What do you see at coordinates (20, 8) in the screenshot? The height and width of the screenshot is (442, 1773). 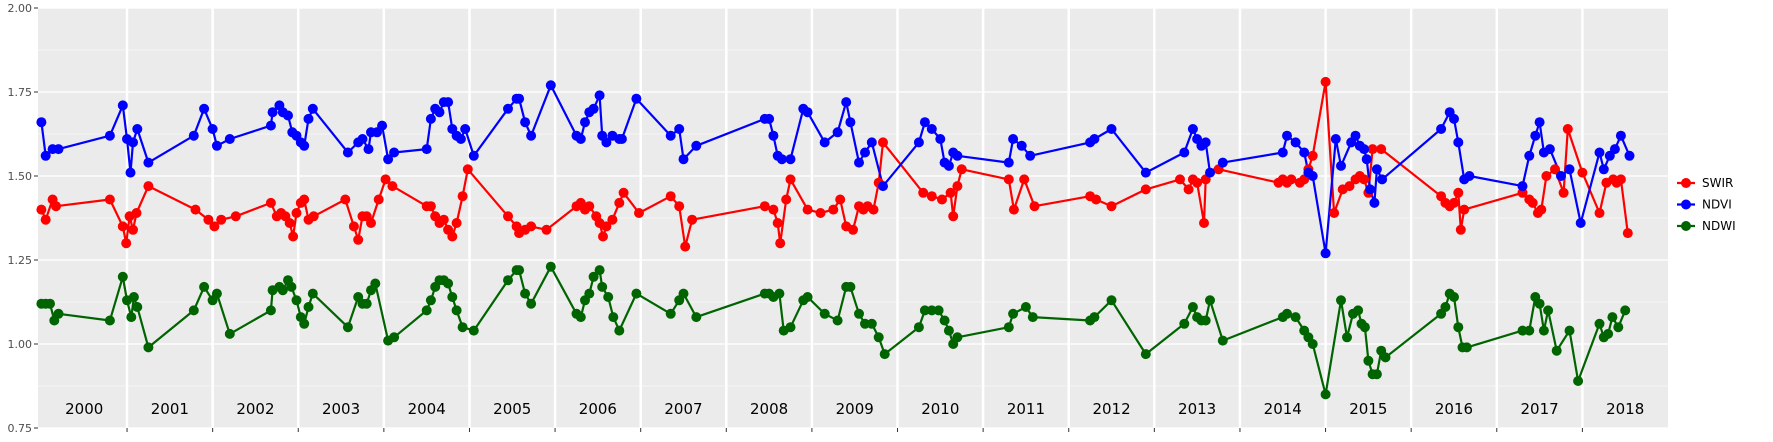 I see `y-tick-label: 2.00` at bounding box center [20, 8].